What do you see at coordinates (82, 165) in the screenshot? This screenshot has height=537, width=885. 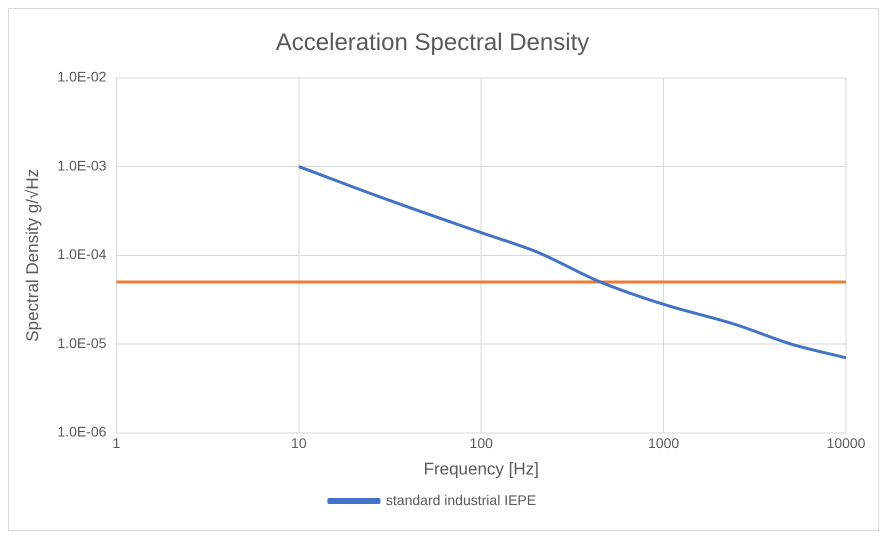 I see `y-tick-label: 1.0E-03` at bounding box center [82, 165].